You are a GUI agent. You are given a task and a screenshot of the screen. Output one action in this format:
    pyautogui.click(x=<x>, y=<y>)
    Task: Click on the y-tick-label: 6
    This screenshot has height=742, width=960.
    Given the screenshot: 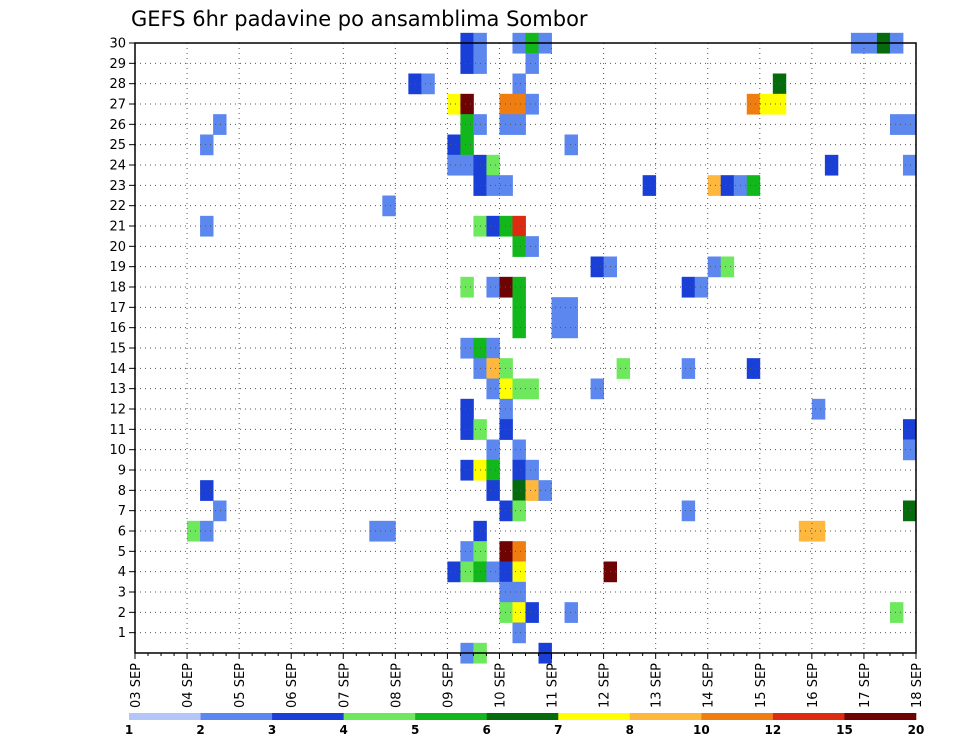 What is the action you would take?
    pyautogui.click(x=122, y=532)
    